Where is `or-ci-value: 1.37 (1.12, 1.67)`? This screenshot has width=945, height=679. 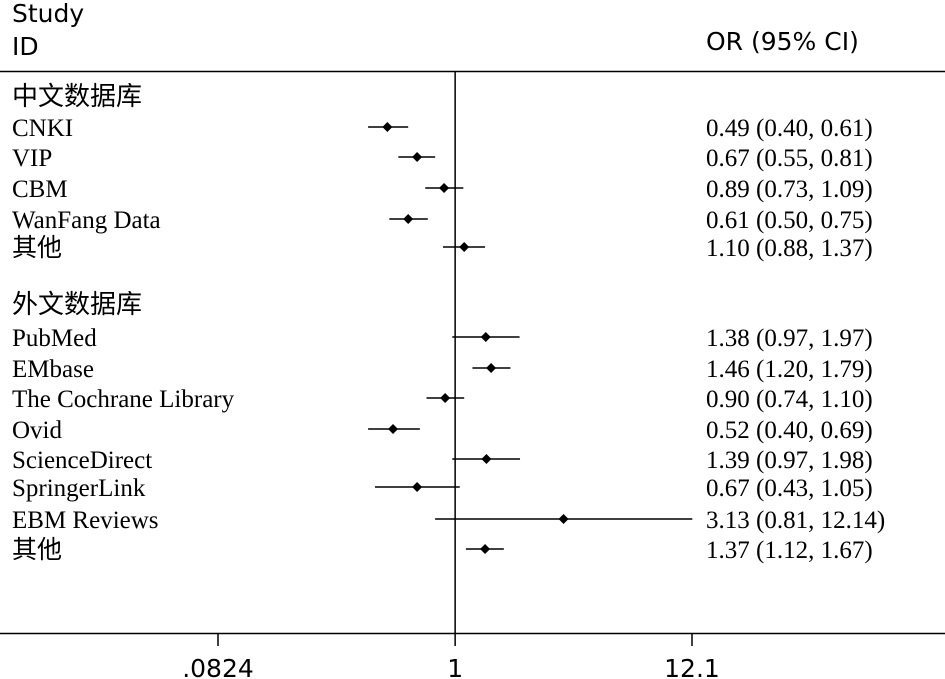 or-ci-value: 1.37 (1.12, 1.67) is located at coordinates (789, 550).